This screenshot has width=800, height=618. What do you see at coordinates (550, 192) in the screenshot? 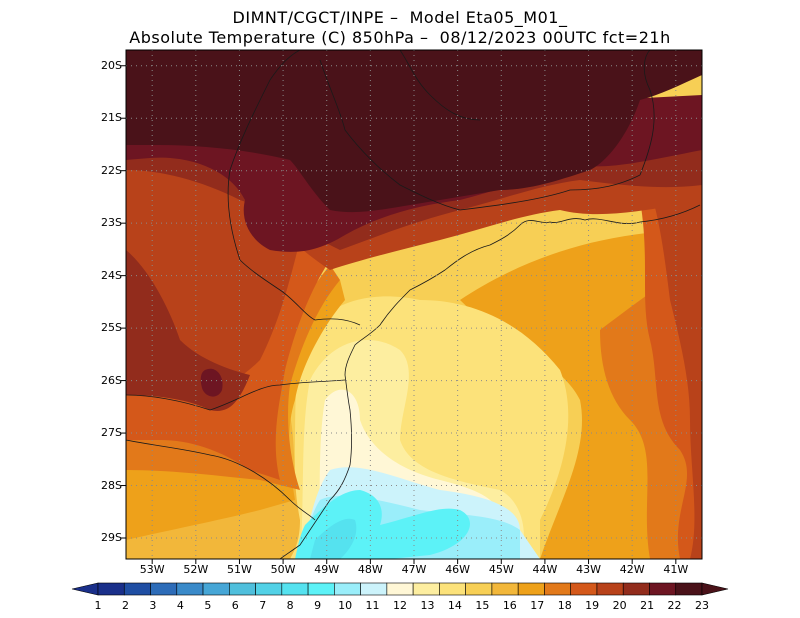
I see `border-mg-rj` at bounding box center [550, 192].